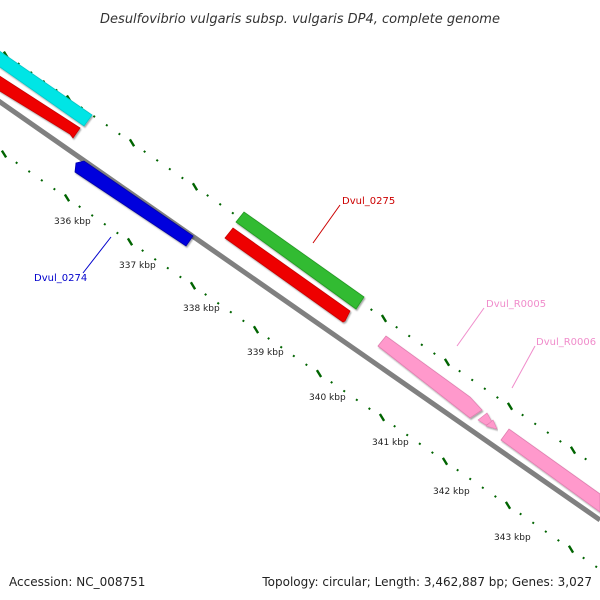 Image resolution: width=600 pixels, height=600 pixels. I want to click on tick-label-343: 343 kbp, so click(512, 538).